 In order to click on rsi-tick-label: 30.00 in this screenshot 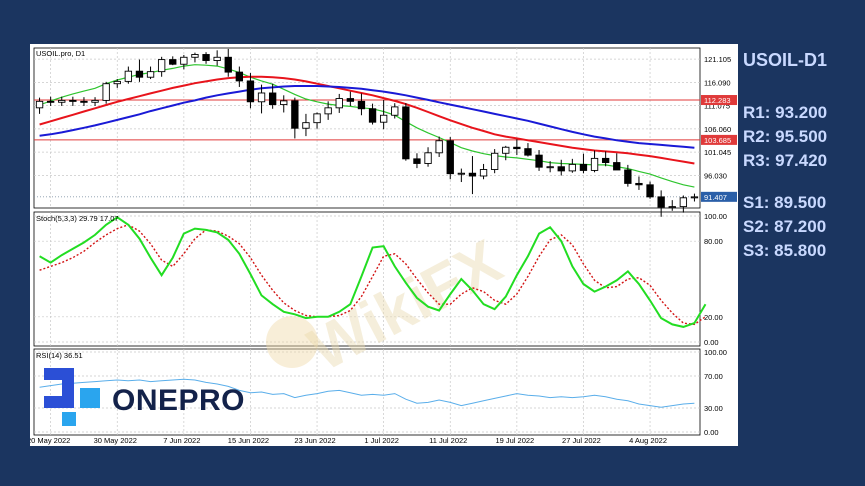, I will do `click(713, 408)`.